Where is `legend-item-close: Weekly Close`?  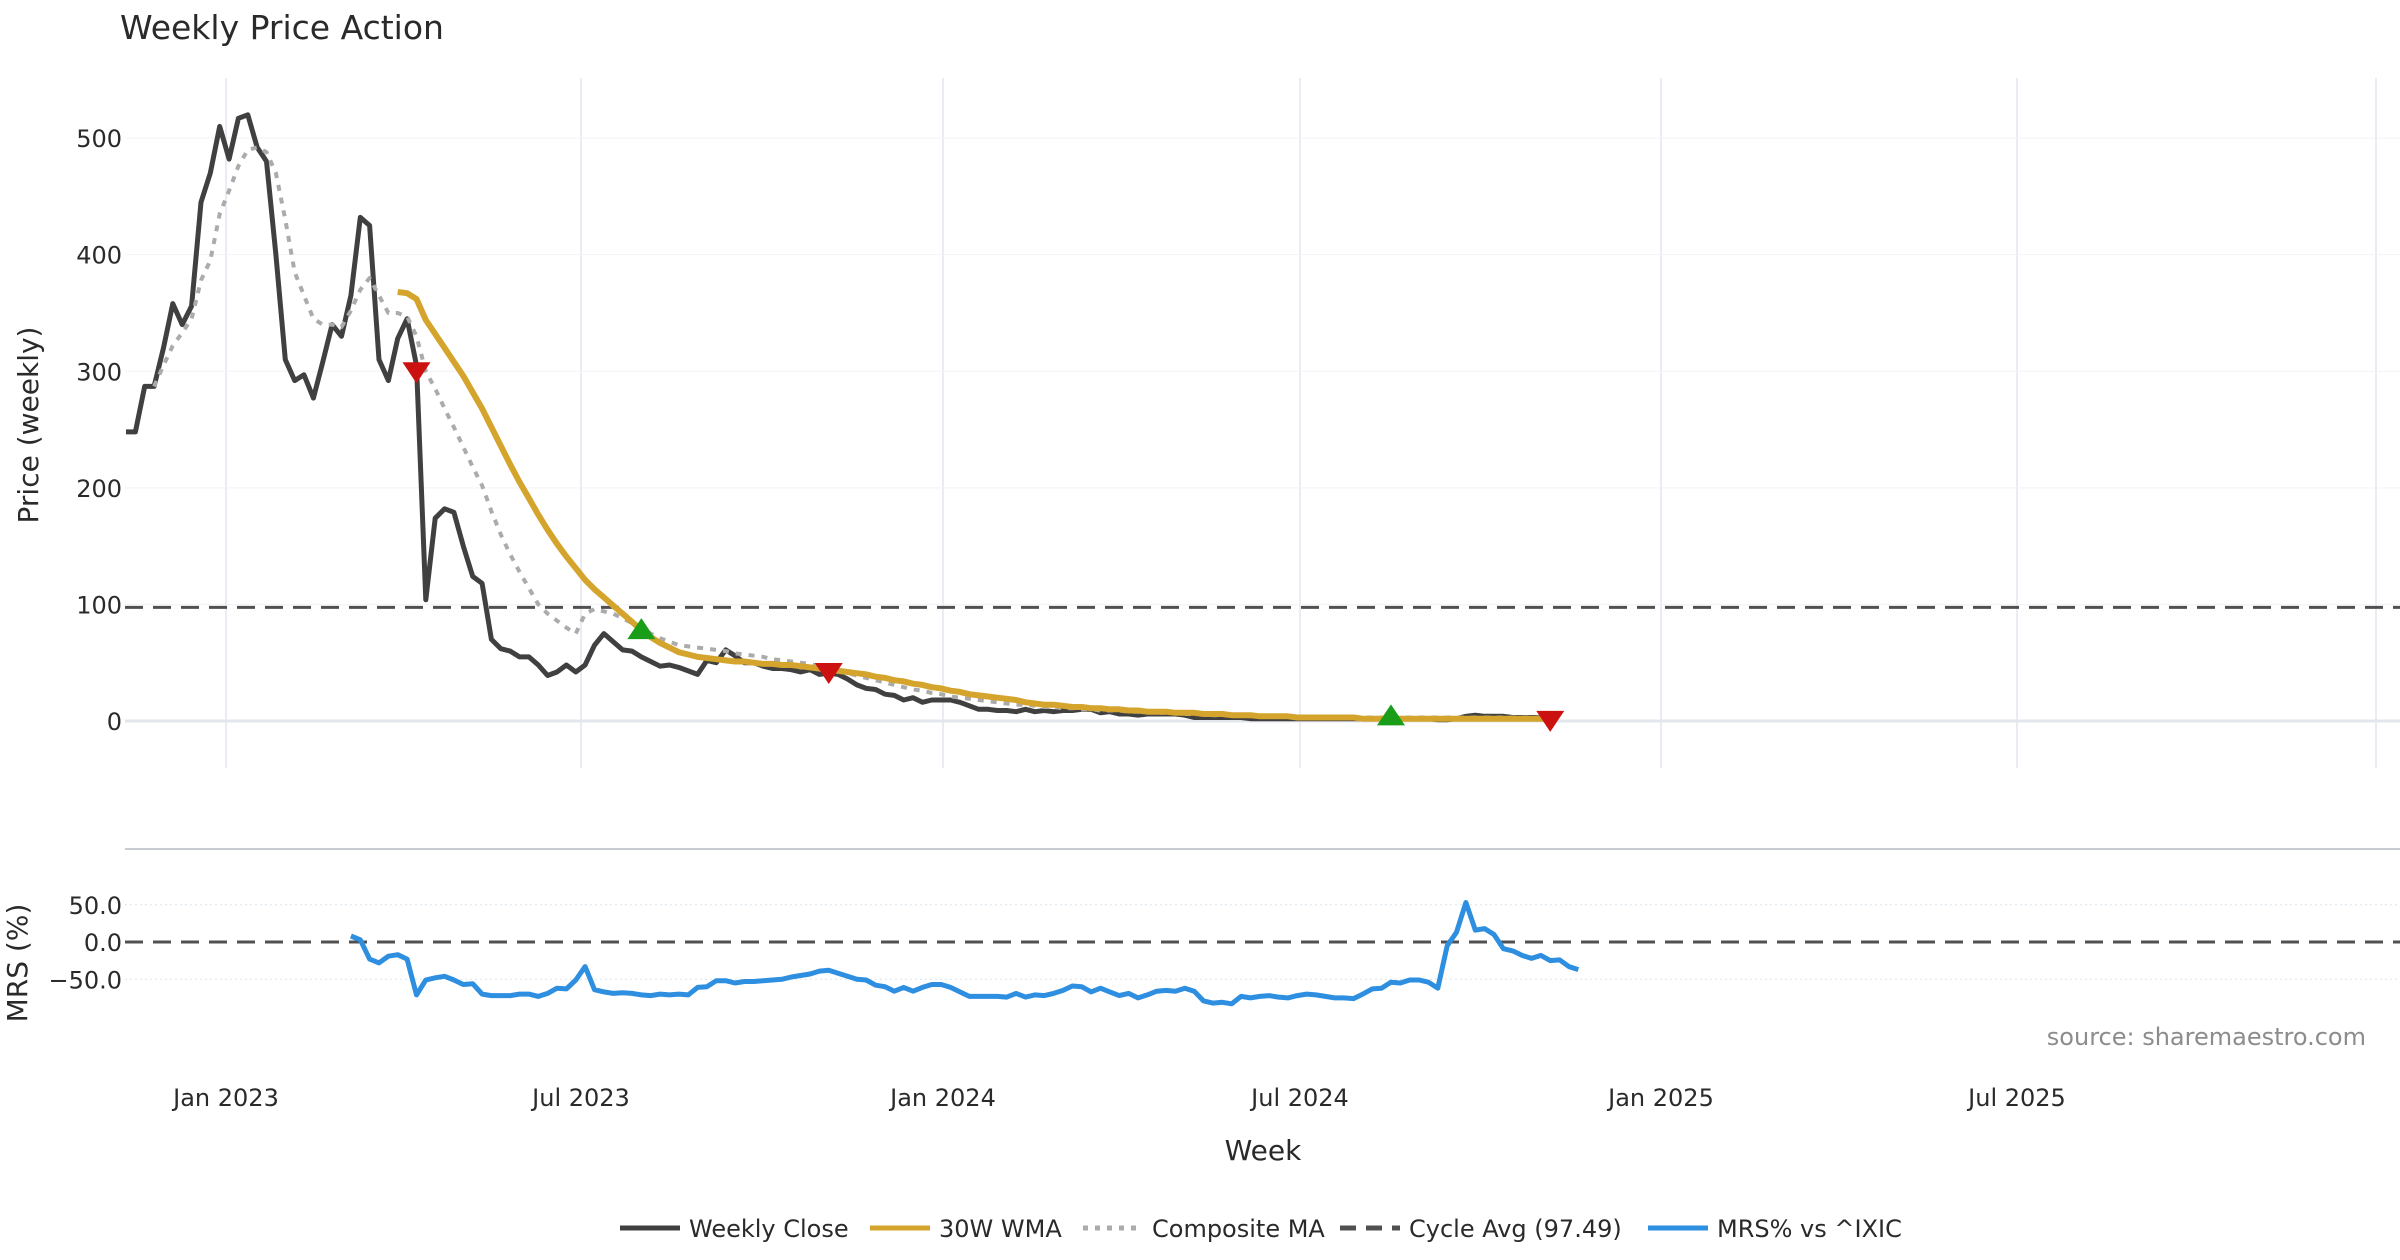
legend-item-close: Weekly Close is located at coordinates (734, 1229).